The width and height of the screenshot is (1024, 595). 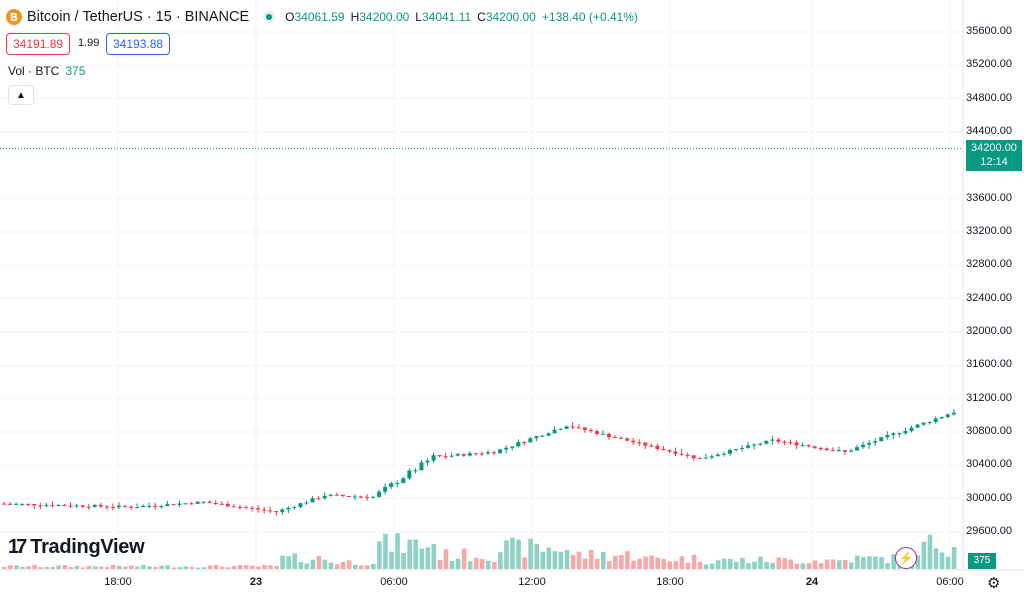 I want to click on price-change: +138.40 (+0.41%), so click(x=589, y=17).